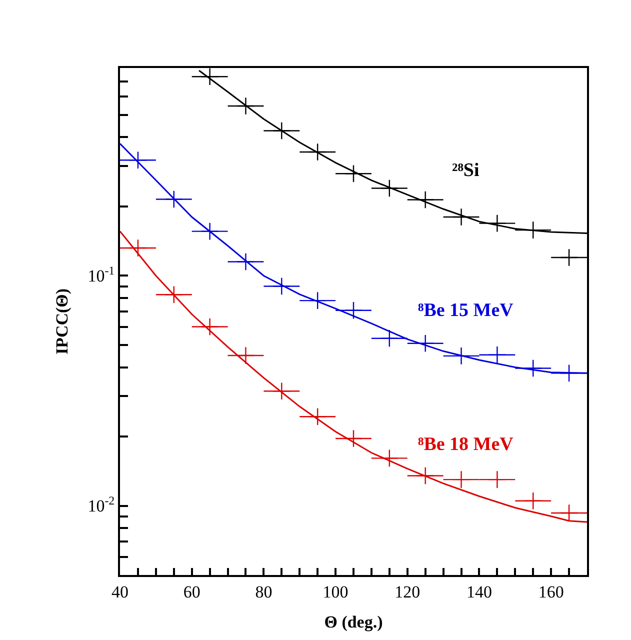 The image size is (631, 640). What do you see at coordinates (101, 505) in the screenshot?
I see `y-tick-label: 10$^{-2}$` at bounding box center [101, 505].